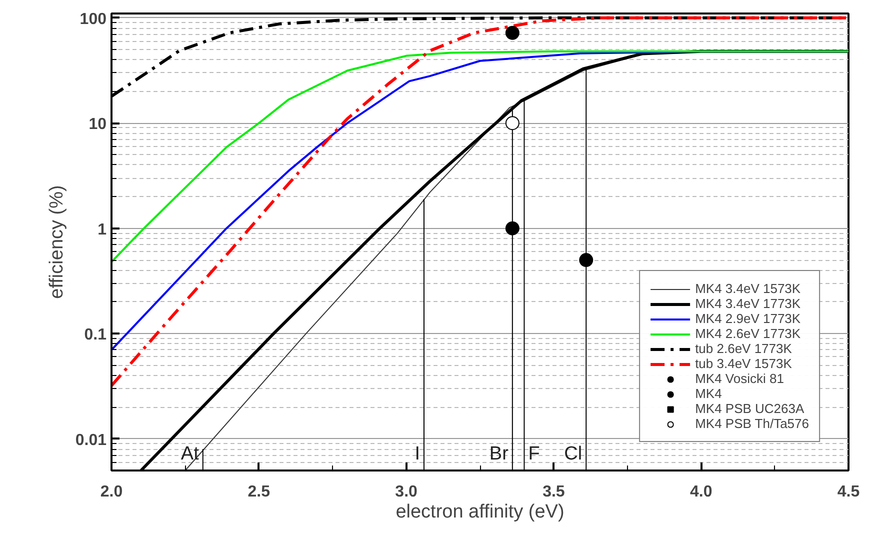 The width and height of the screenshot is (879, 543). What do you see at coordinates (111, 492) in the screenshot?
I see `x-tick-label: 2.0` at bounding box center [111, 492].